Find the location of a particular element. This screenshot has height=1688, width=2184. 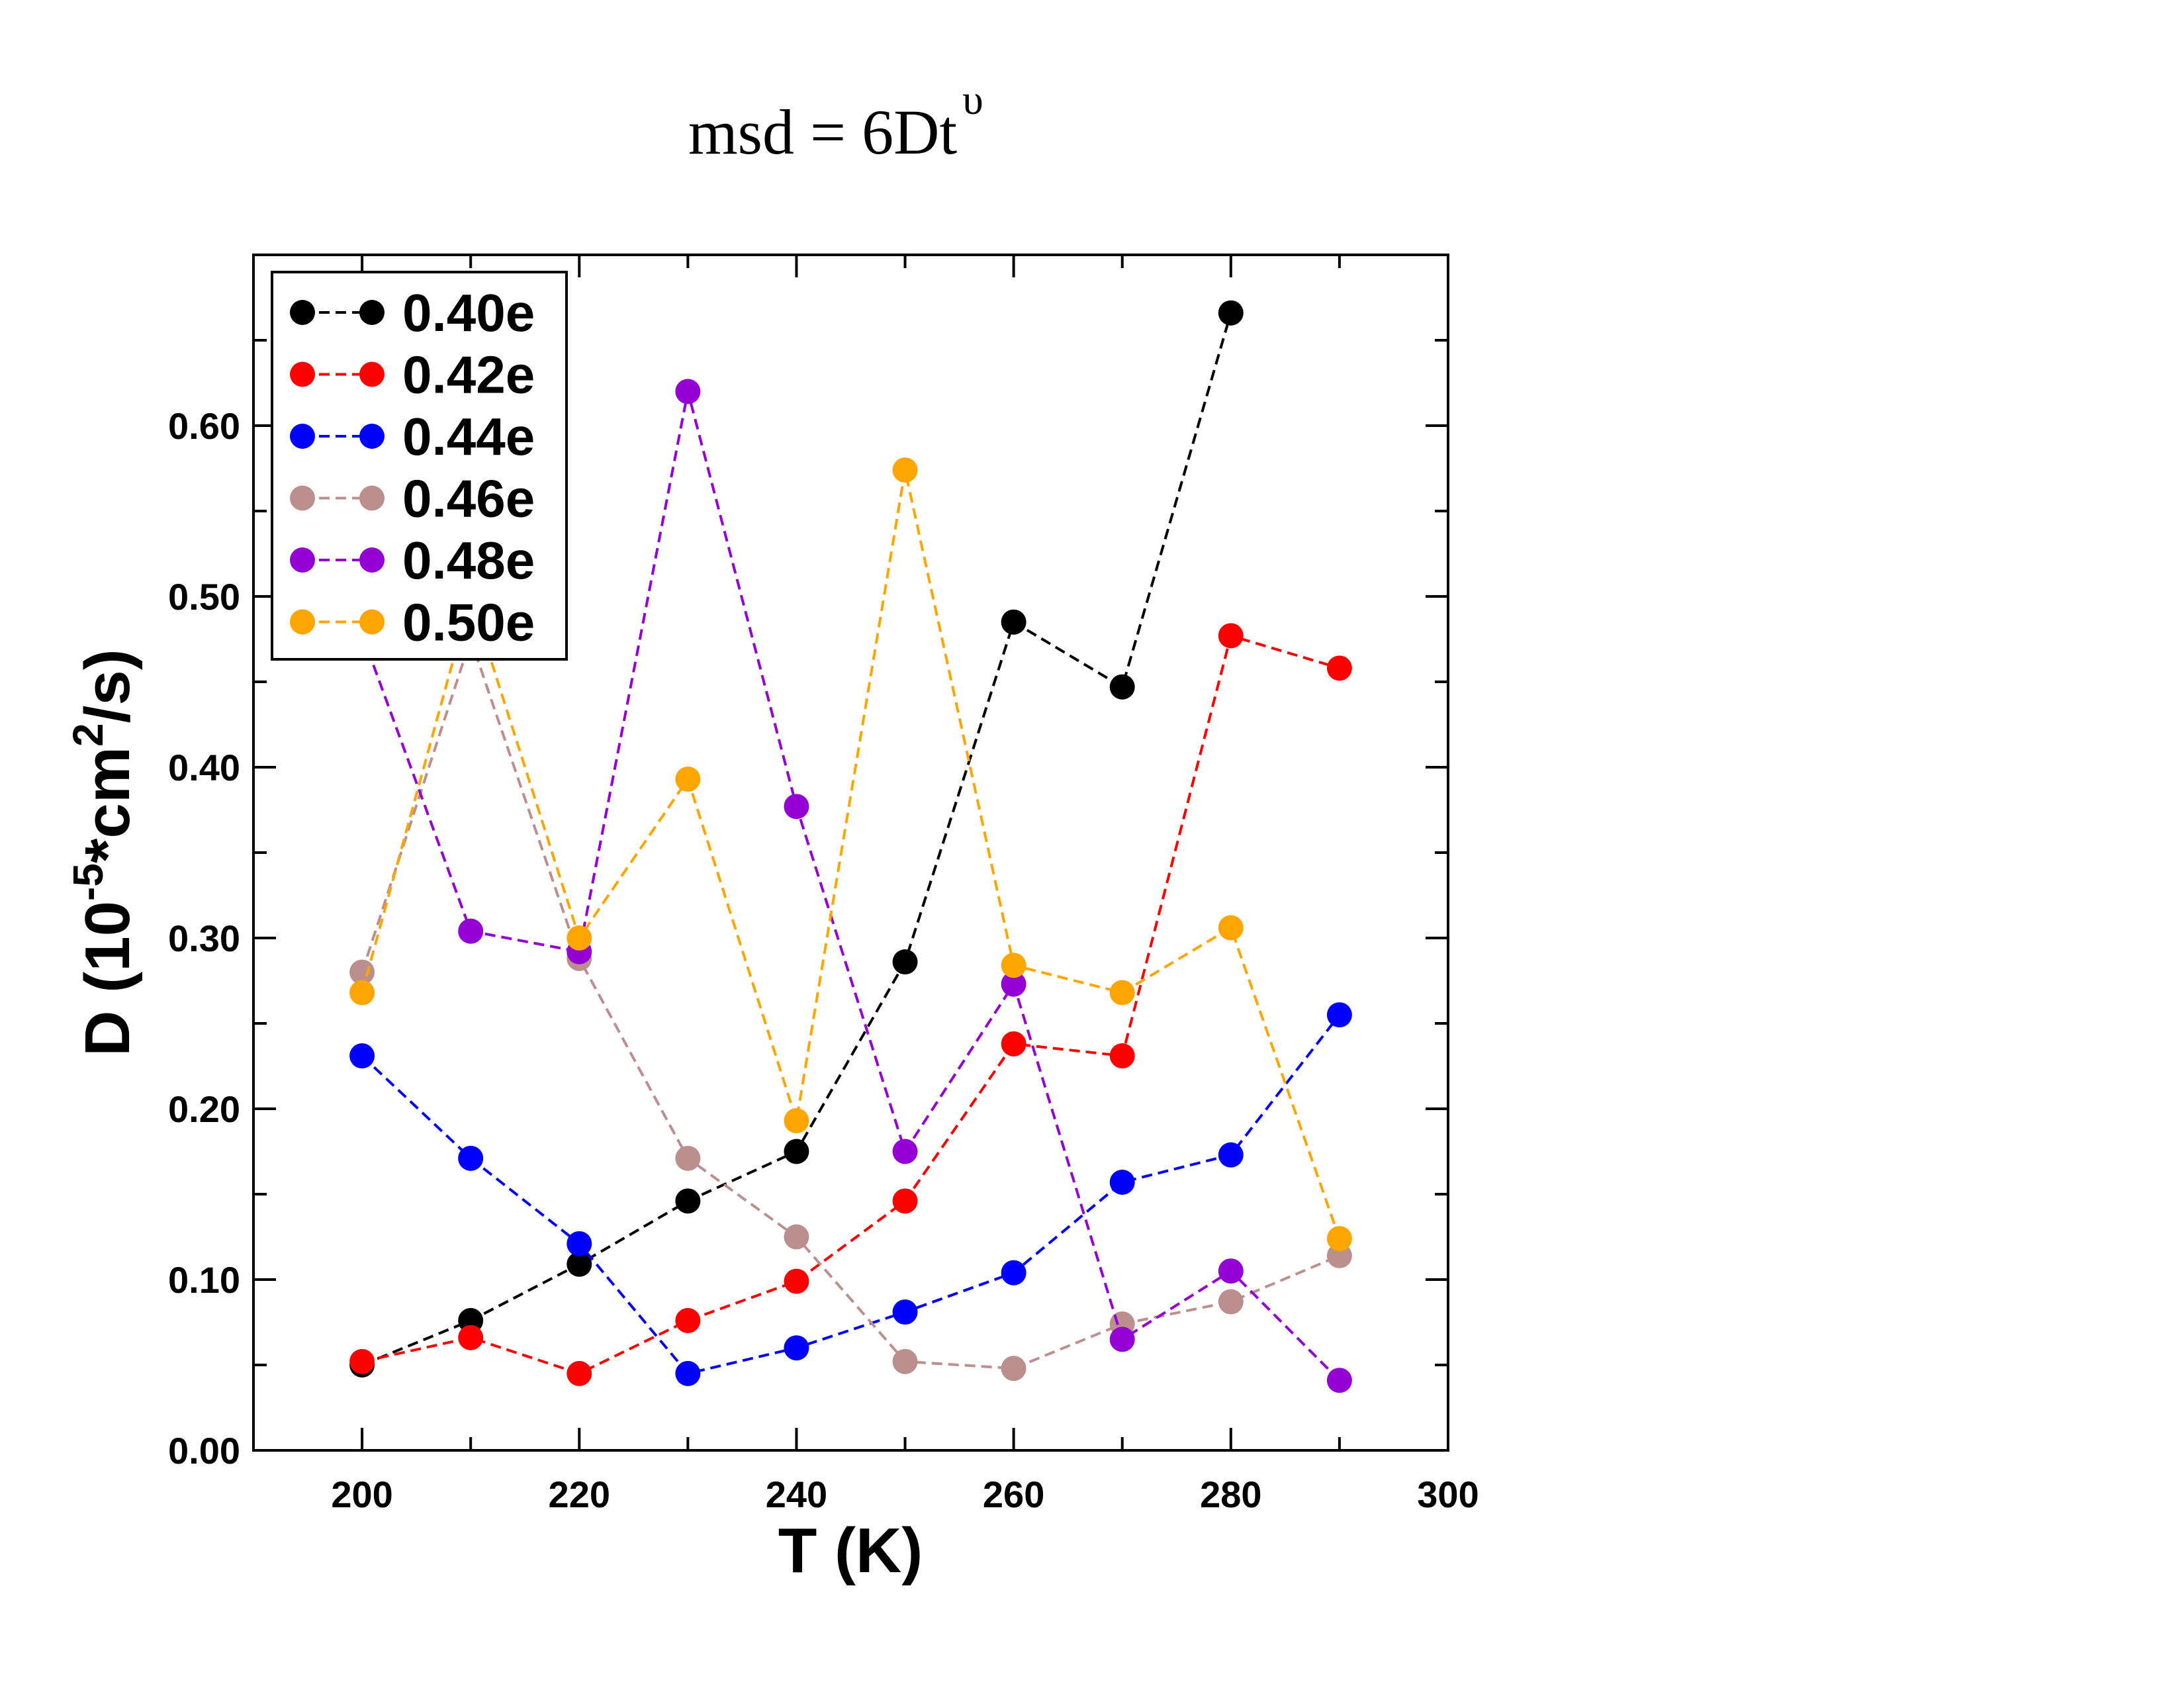

chart-title: msd = 6Dt υ is located at coordinates (835, 121).